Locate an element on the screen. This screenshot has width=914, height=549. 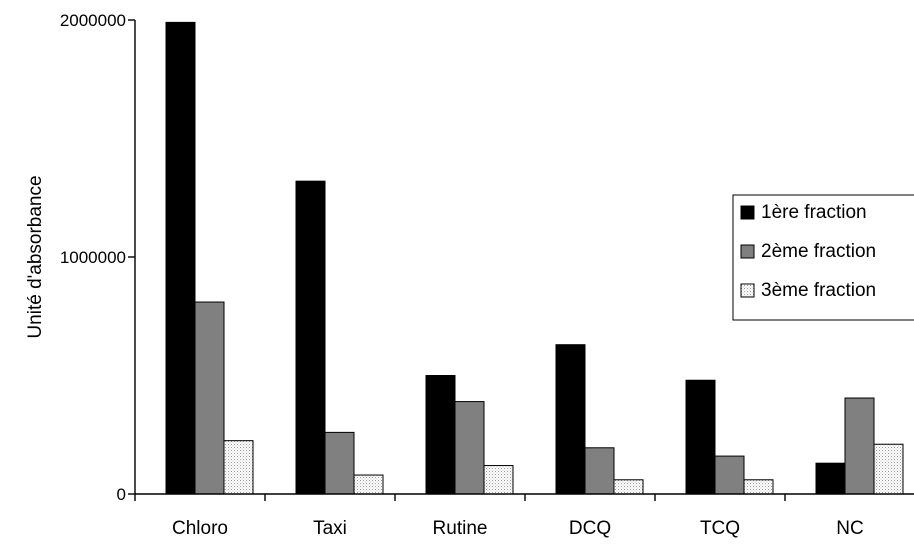
legend-frame is located at coordinates (823, 257).